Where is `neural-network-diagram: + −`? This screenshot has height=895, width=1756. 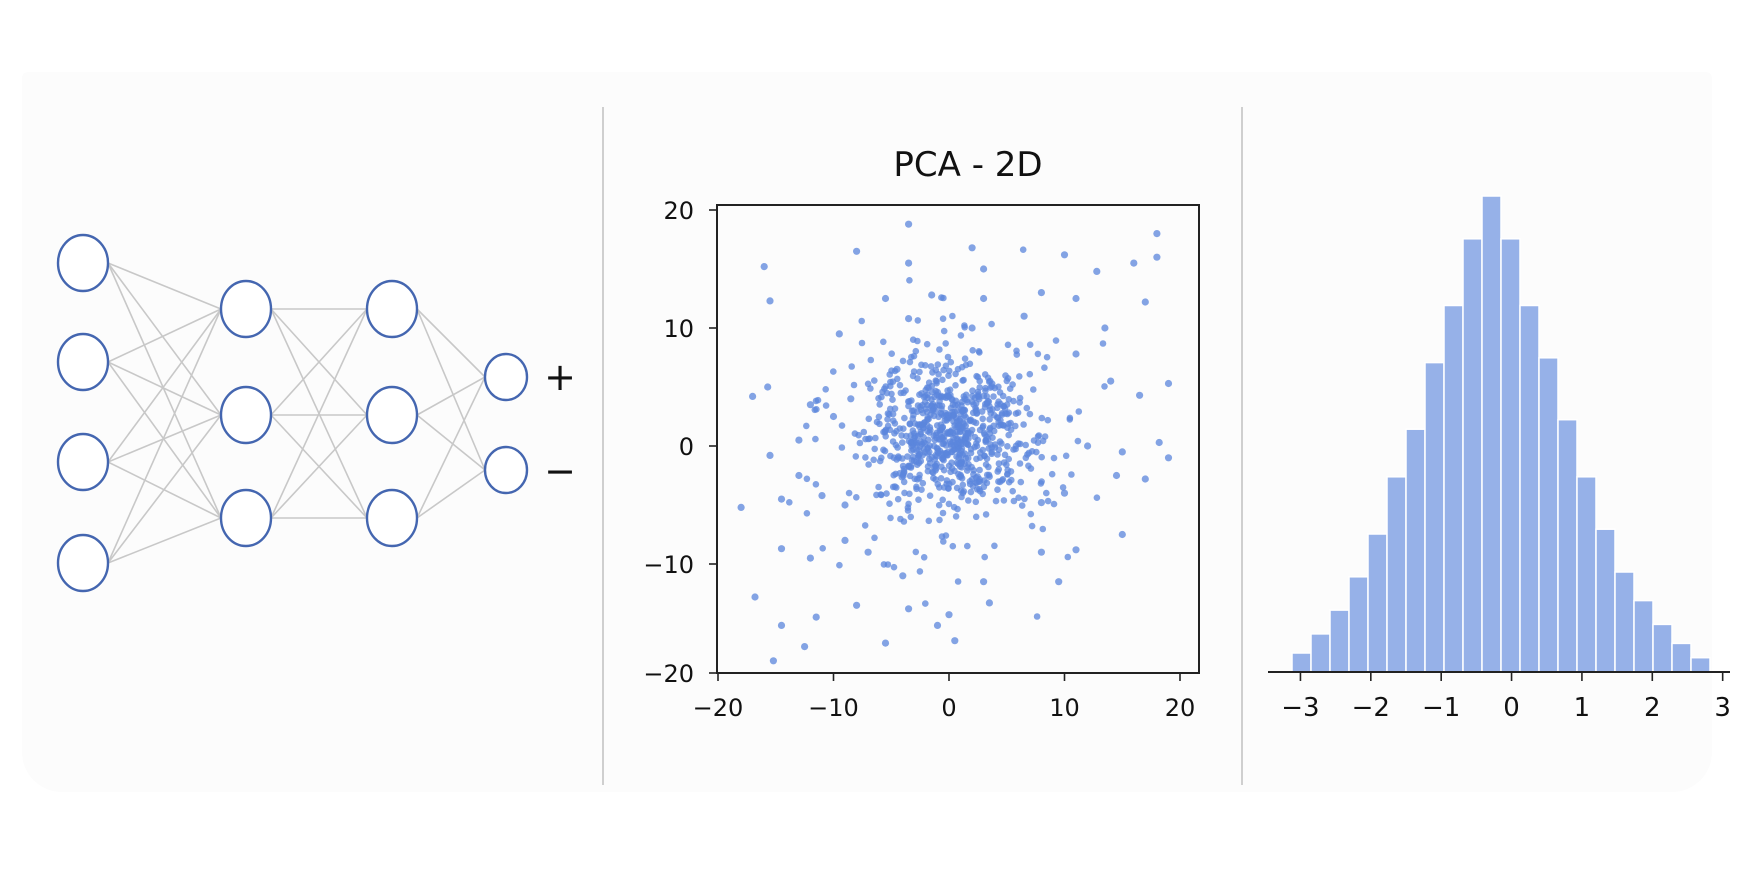 neural-network-diagram: + − is located at coordinates (316, 413).